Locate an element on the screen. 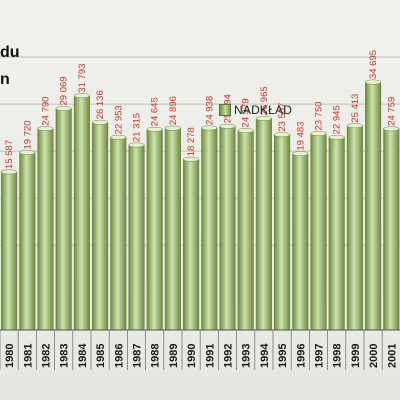 This screenshot has height=400, width=400. x-tick-label: 1990 is located at coordinates (192, 356).